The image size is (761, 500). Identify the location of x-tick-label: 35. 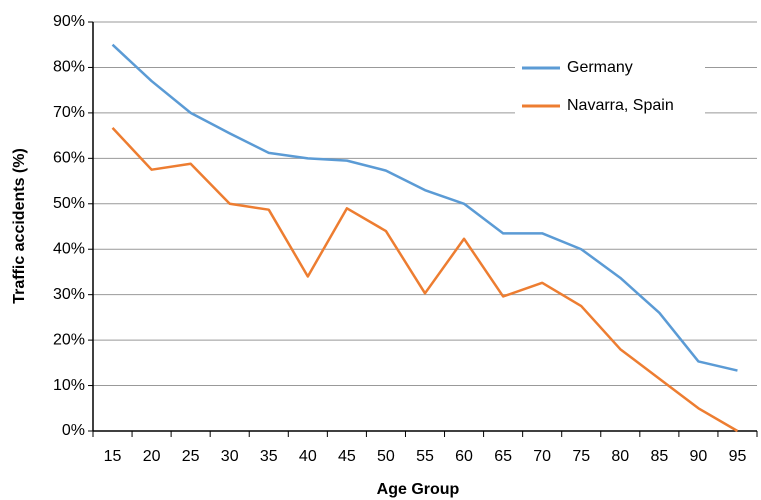
(269, 456).